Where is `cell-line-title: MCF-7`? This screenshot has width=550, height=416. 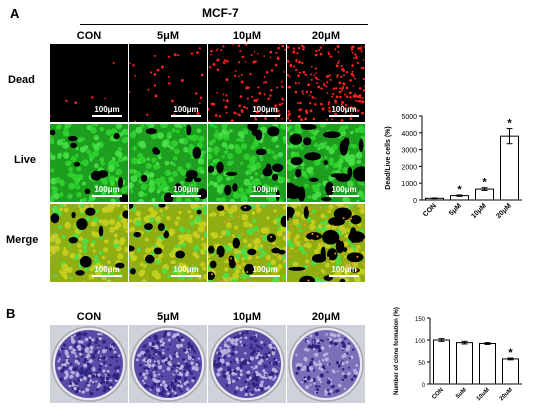 cell-line-title: MCF-7 is located at coordinates (220, 13).